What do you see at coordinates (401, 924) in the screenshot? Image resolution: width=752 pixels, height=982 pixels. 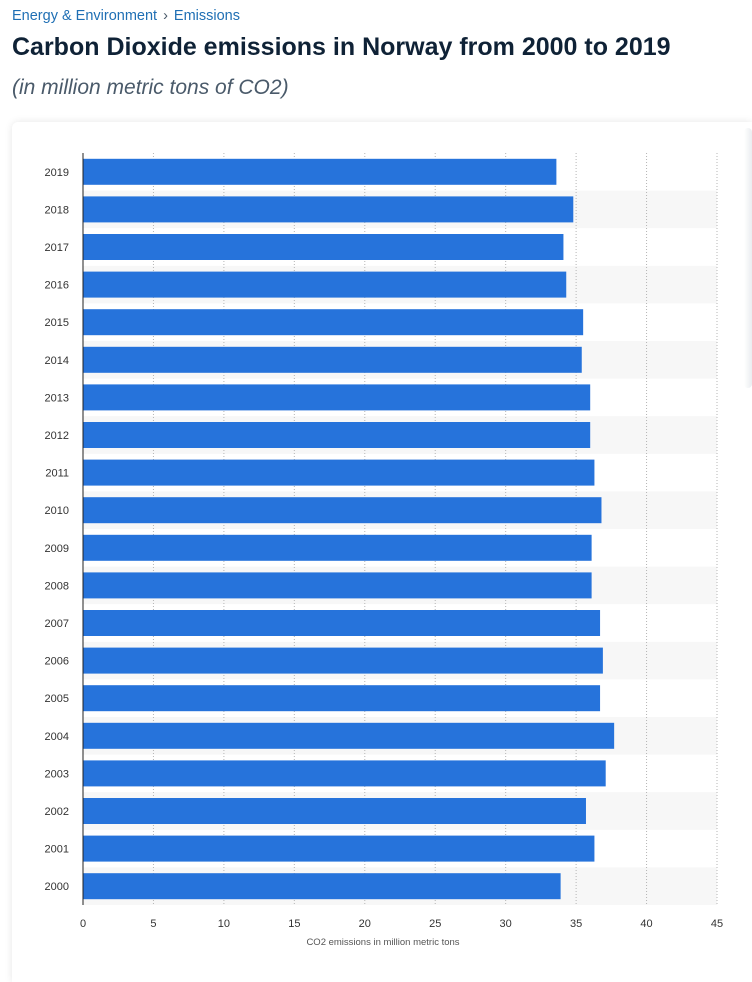 I see `x-axis-labels: 0 5 10 15 20 25 30 35 40 45` at bounding box center [401, 924].